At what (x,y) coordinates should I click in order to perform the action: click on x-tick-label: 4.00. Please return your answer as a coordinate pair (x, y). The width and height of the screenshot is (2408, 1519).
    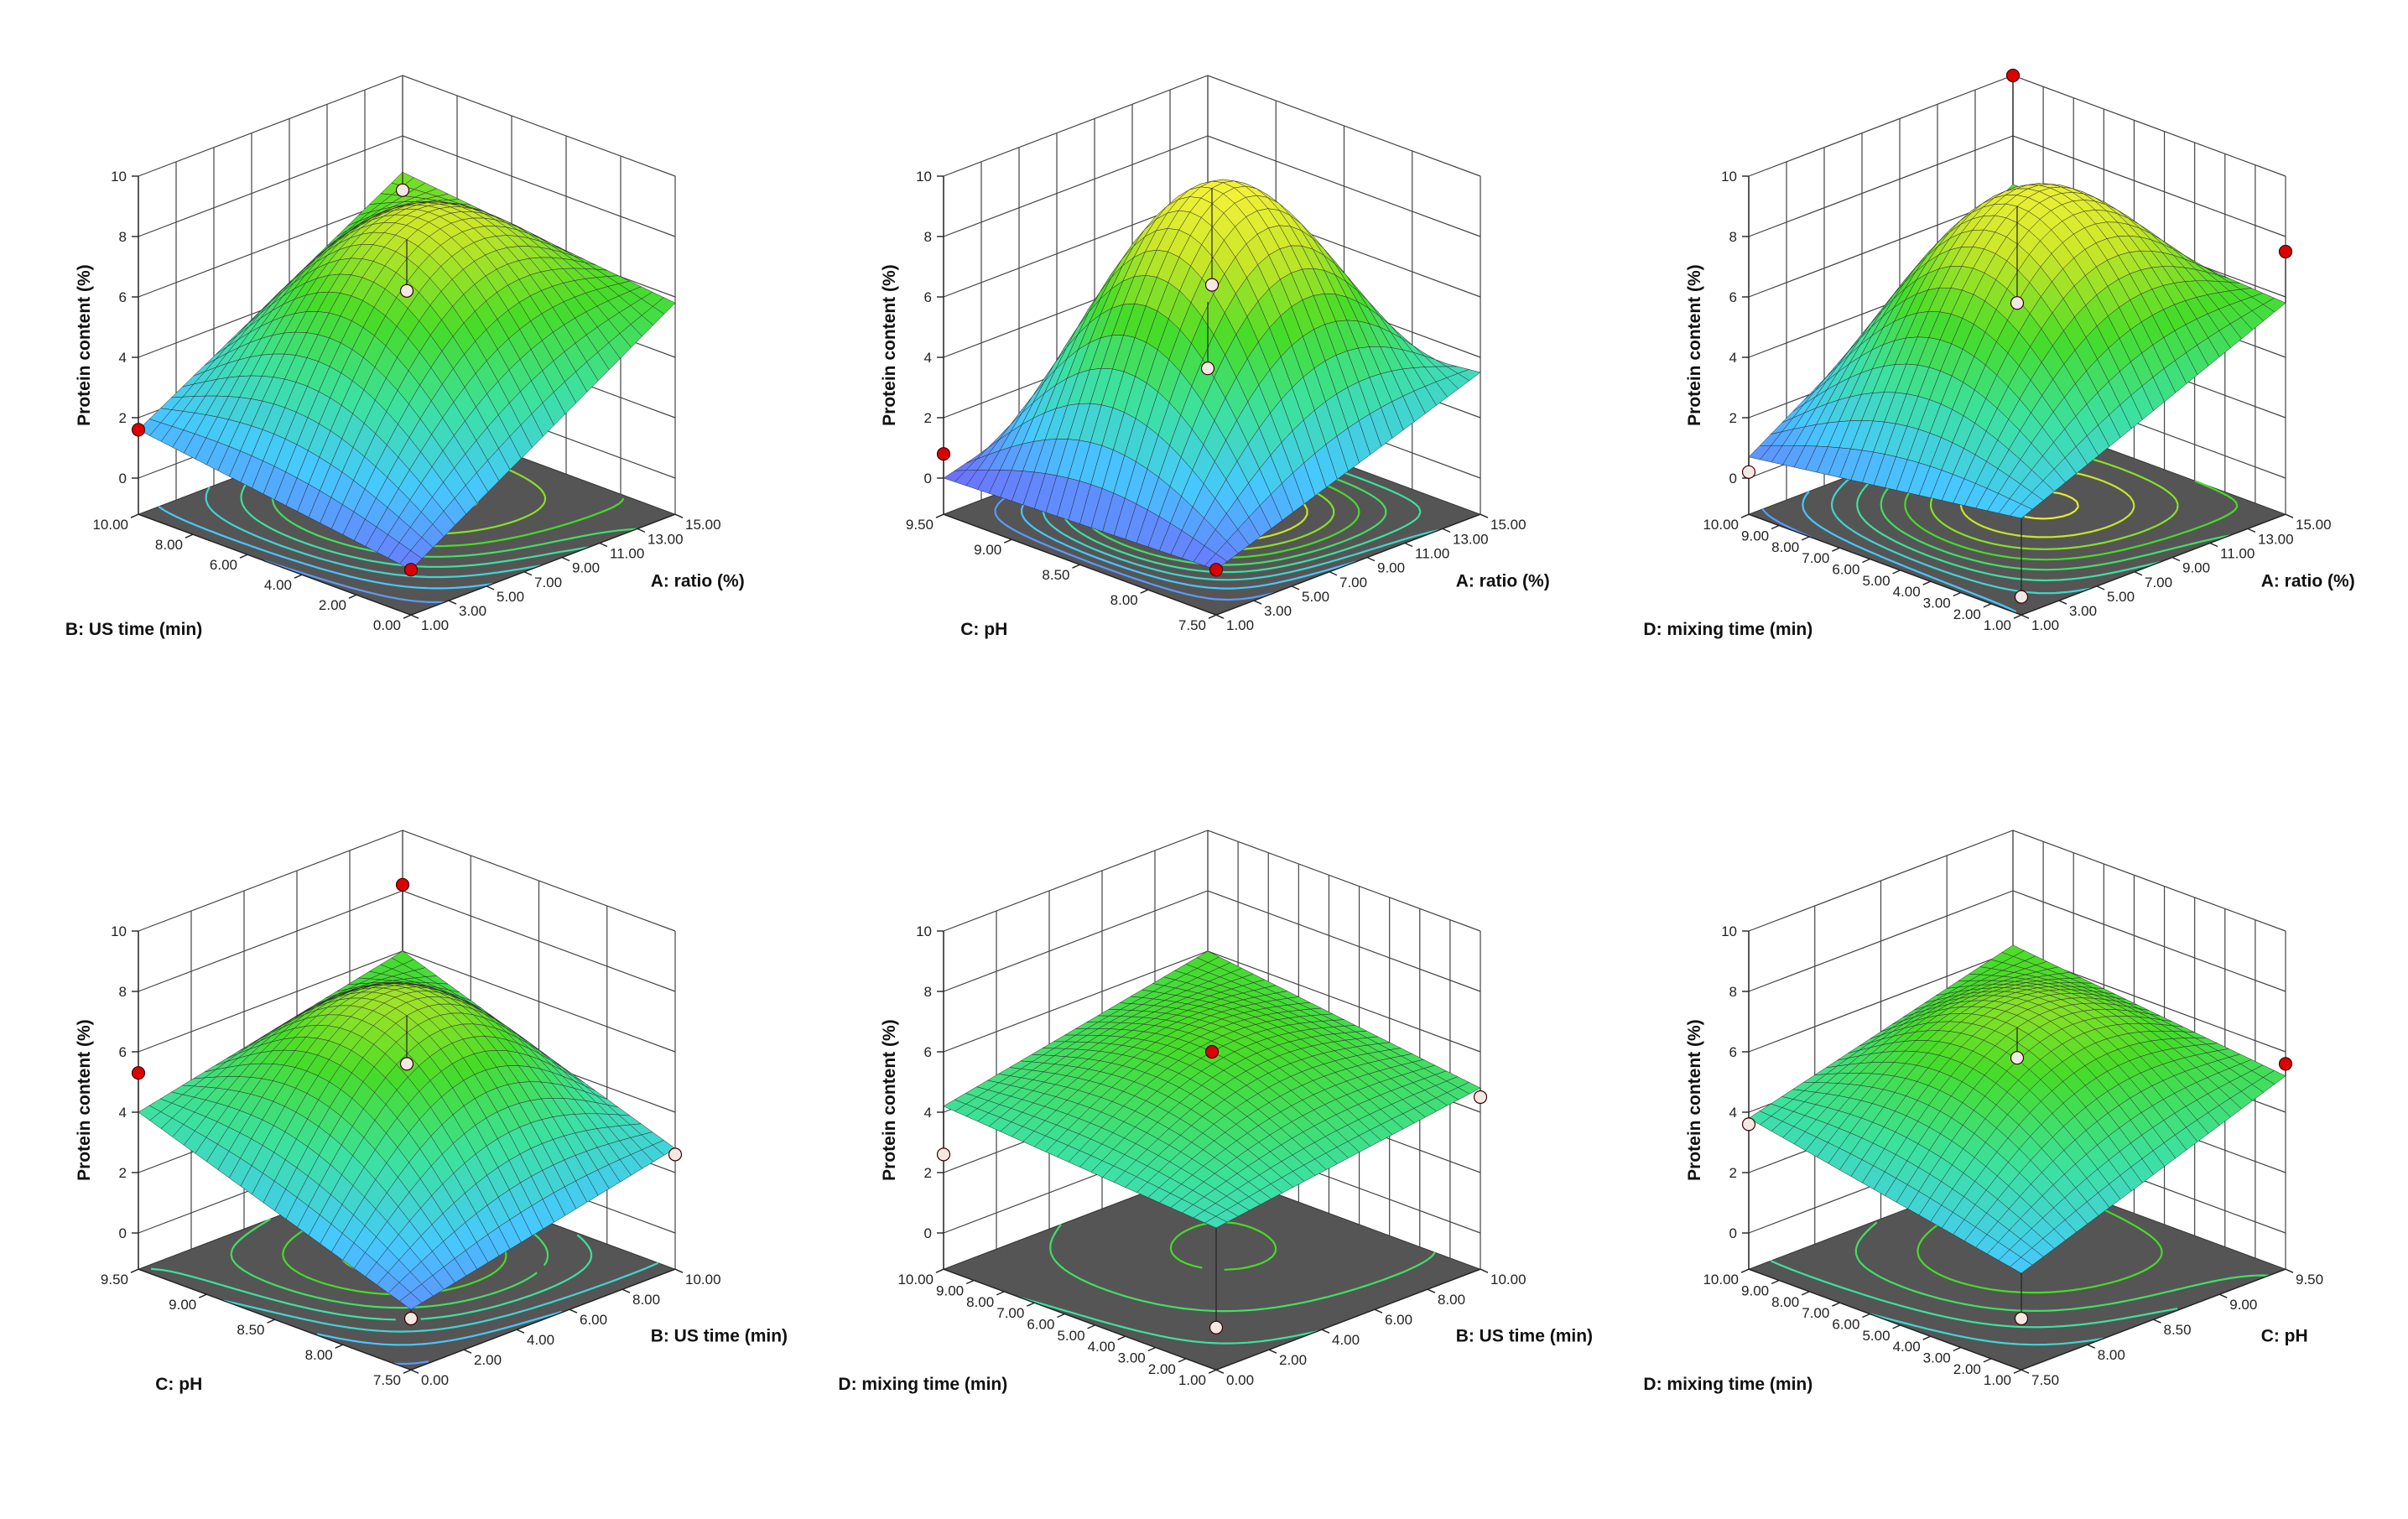
    Looking at the image, I should click on (541, 1340).